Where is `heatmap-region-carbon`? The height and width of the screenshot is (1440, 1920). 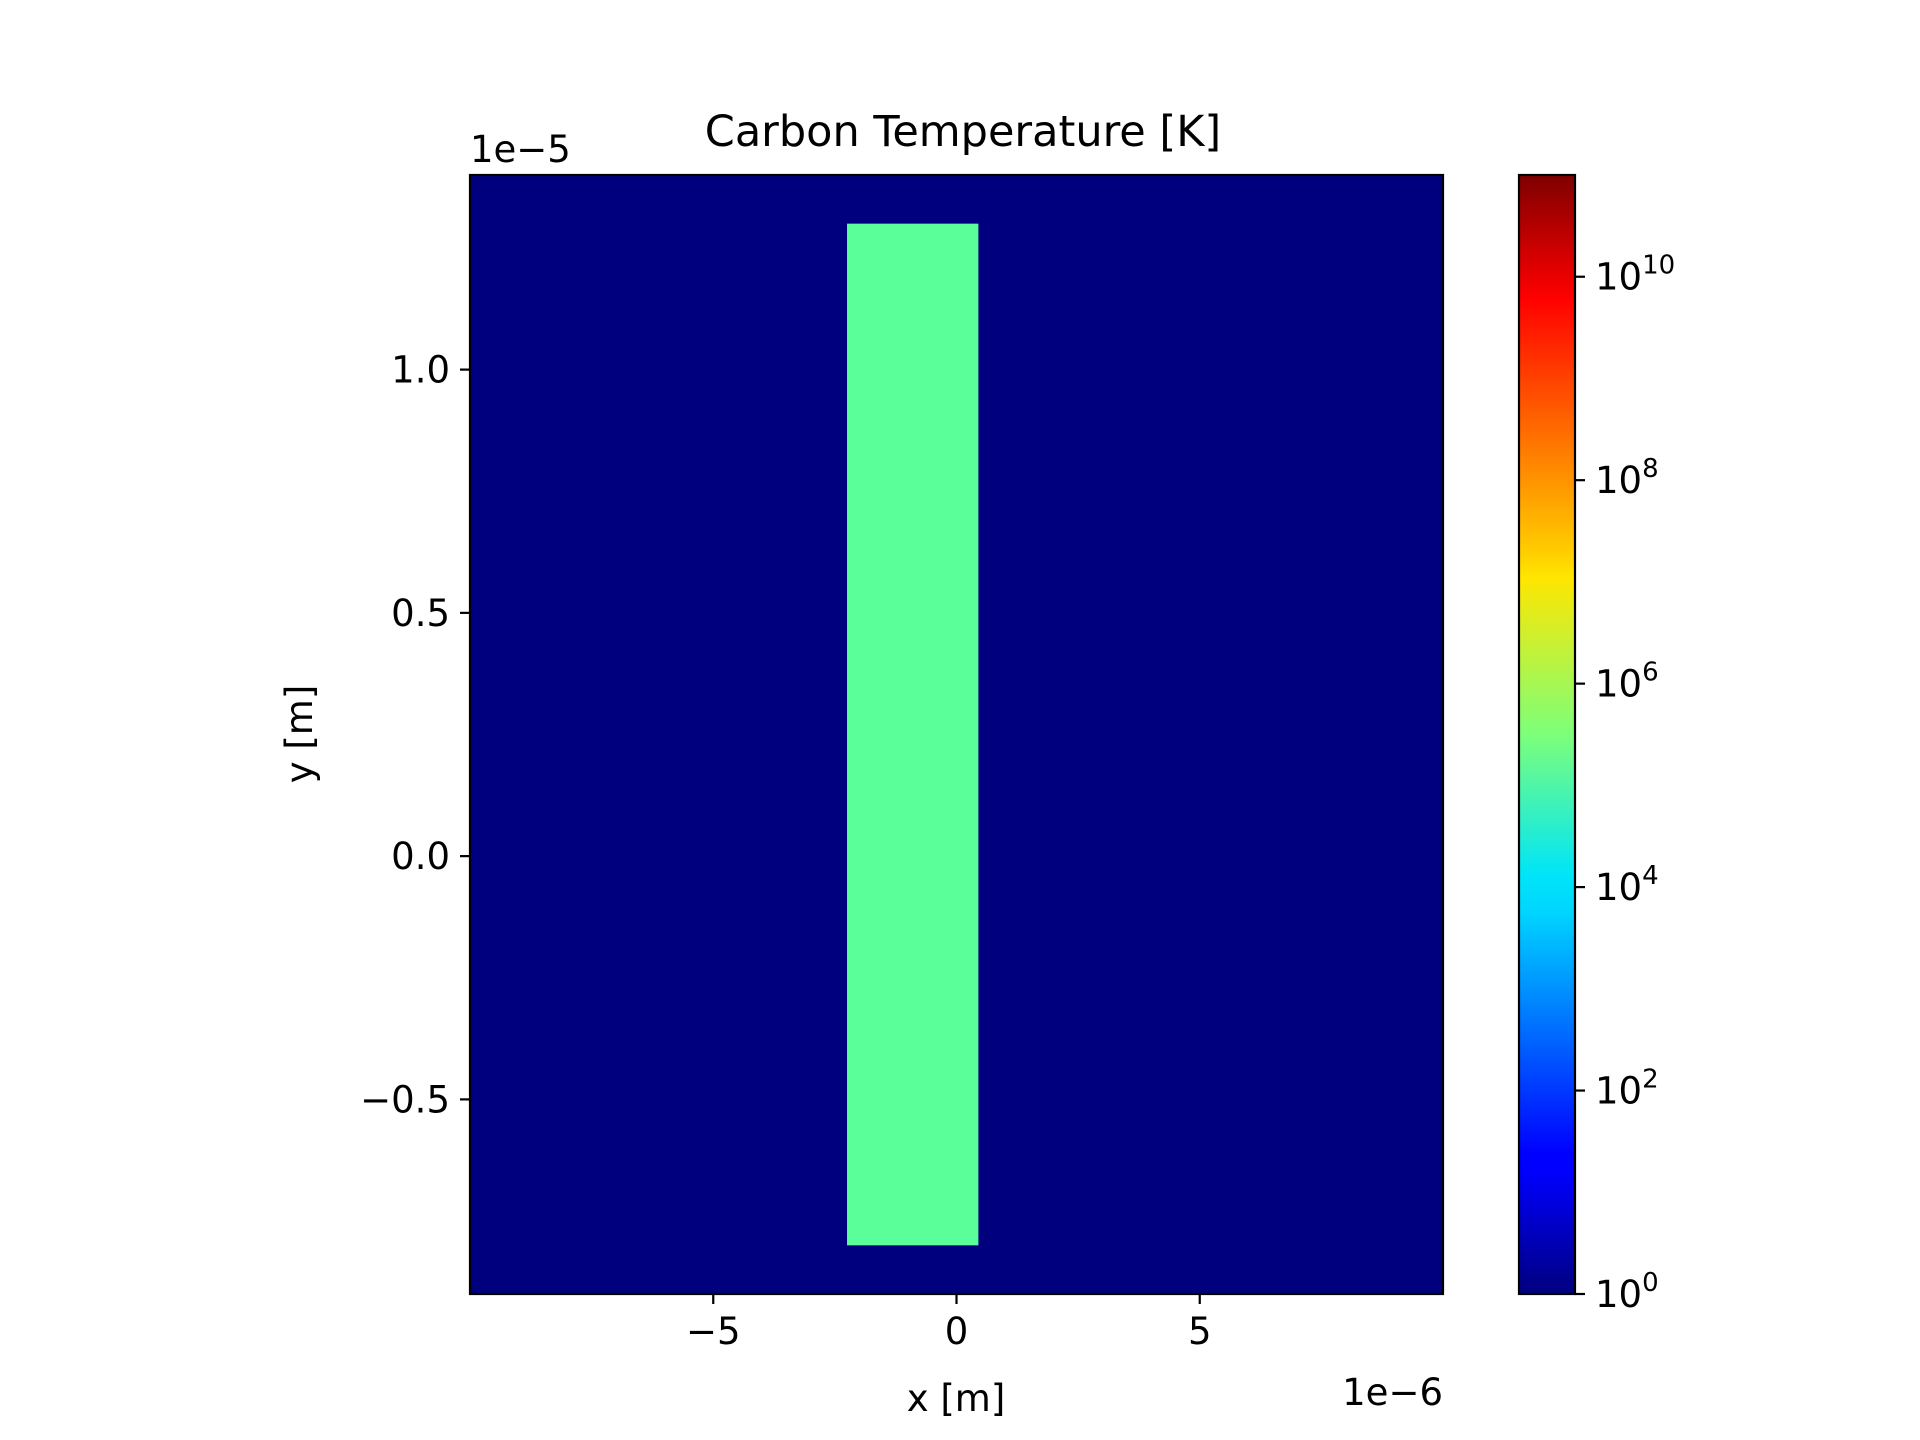 heatmap-region-carbon is located at coordinates (913, 734).